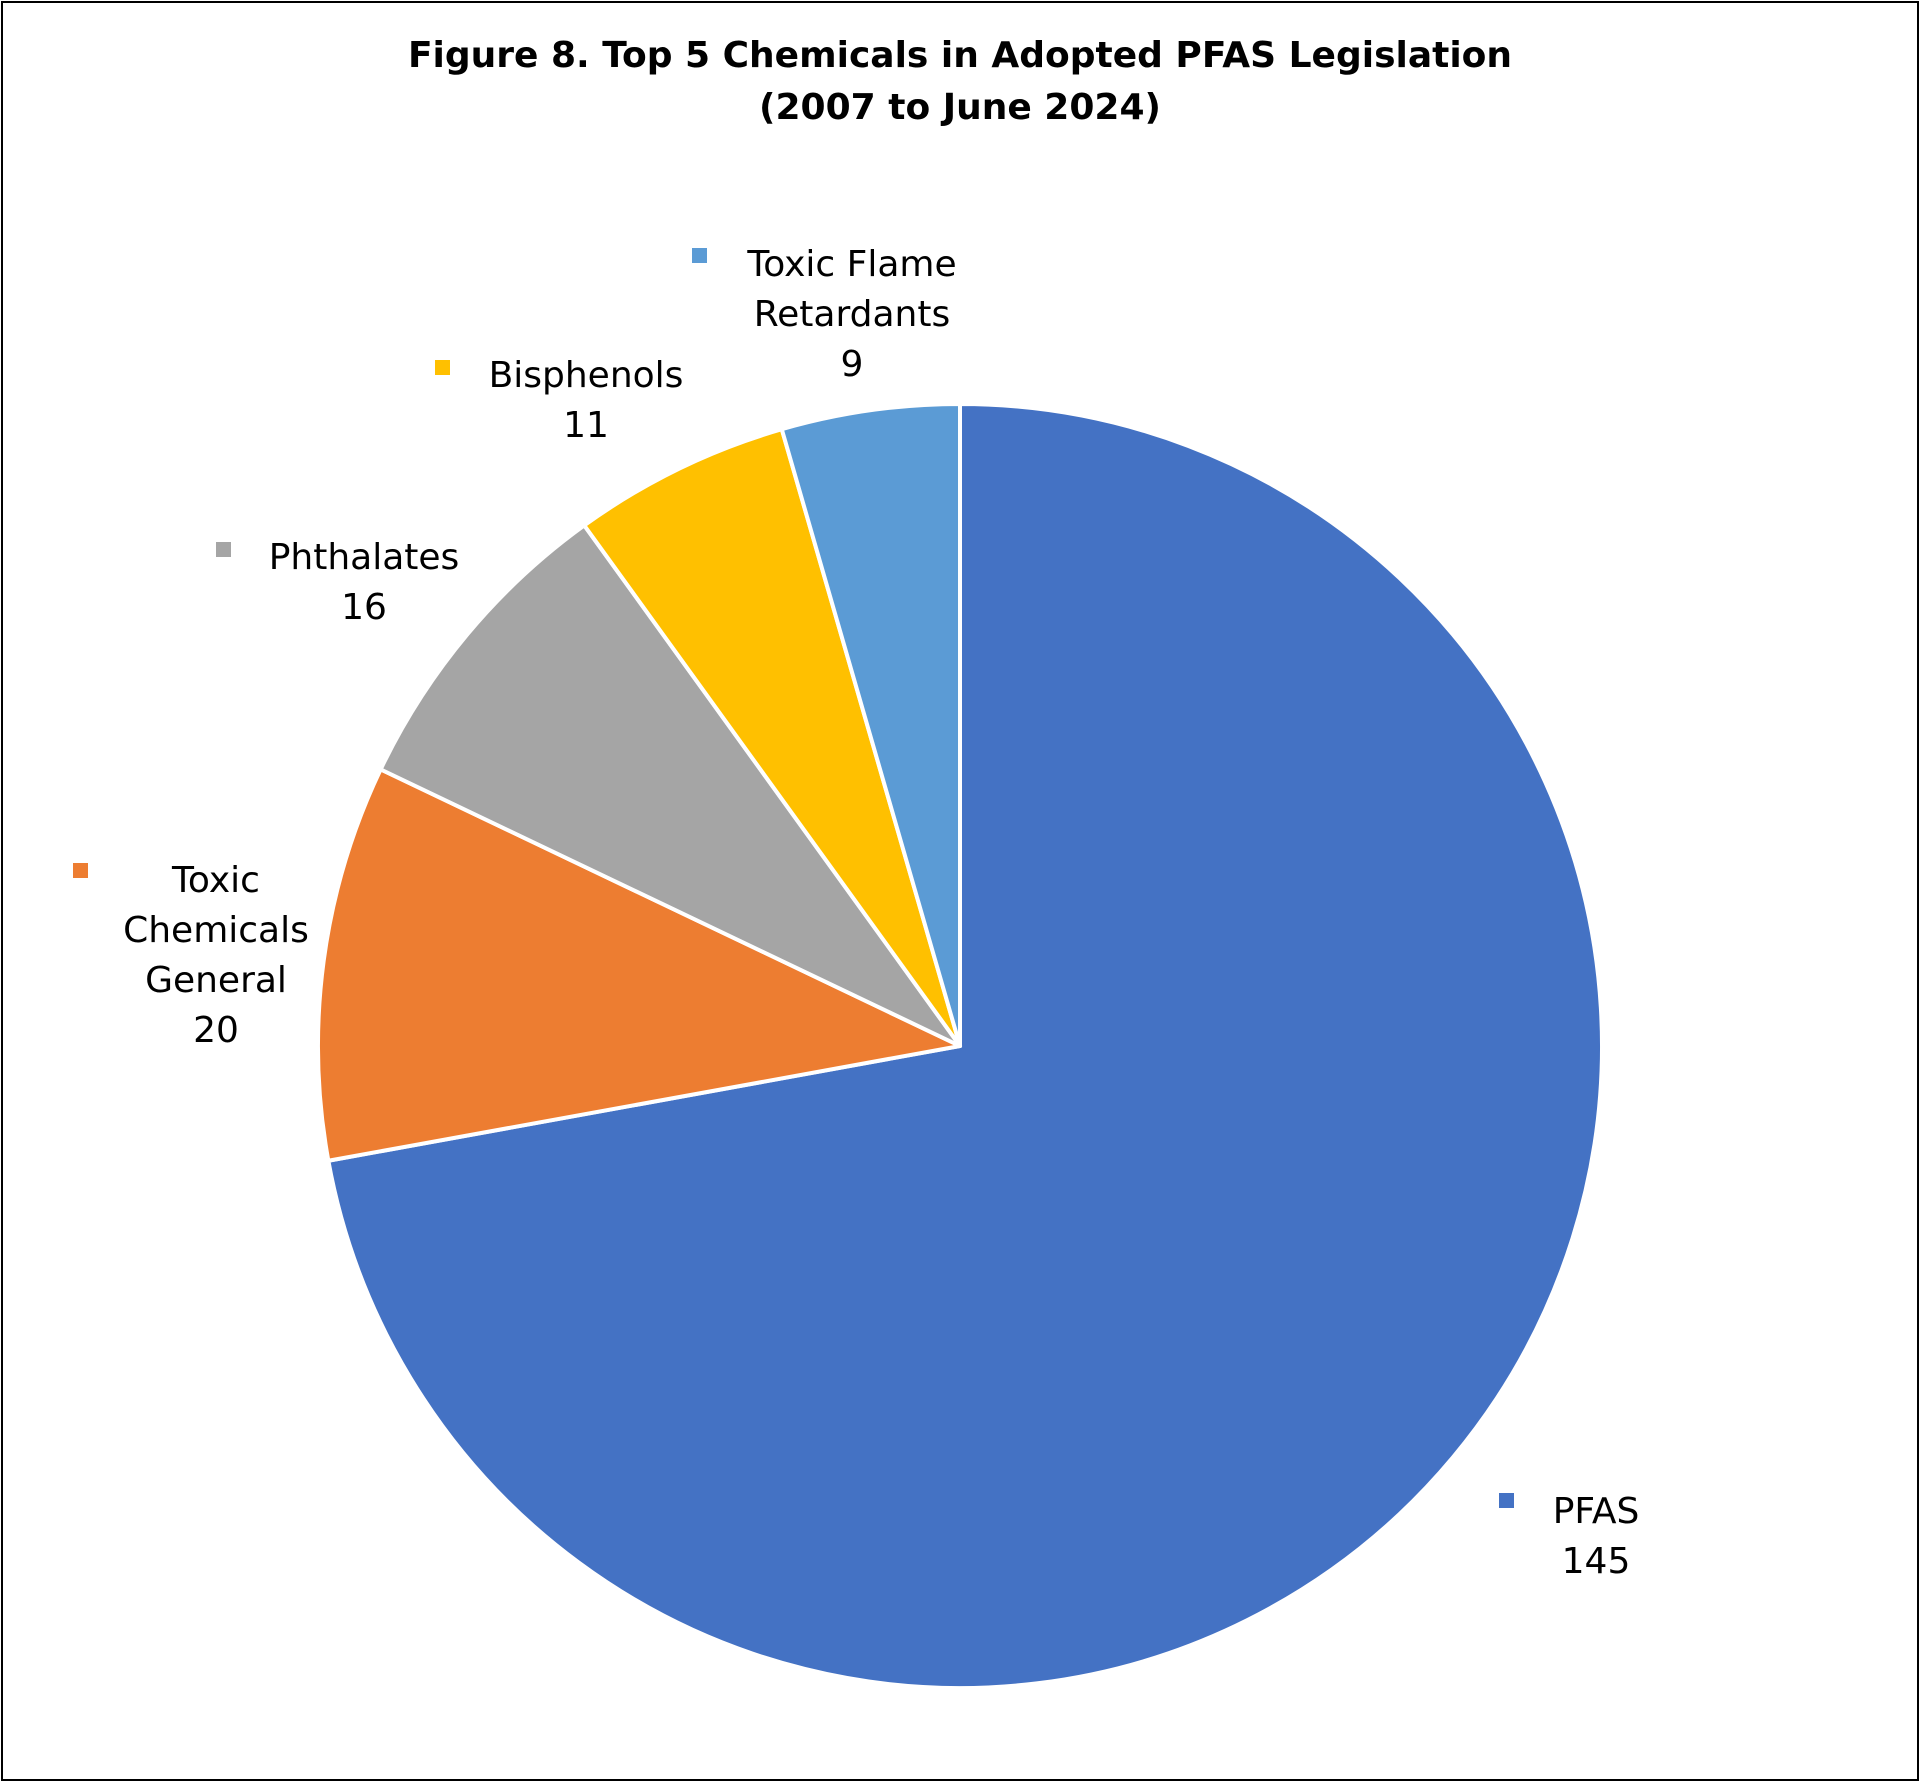 The height and width of the screenshot is (1782, 1920). Describe the element at coordinates (852, 314) in the screenshot. I see `label-name-toxic-flame-retardants: Retardants` at that location.